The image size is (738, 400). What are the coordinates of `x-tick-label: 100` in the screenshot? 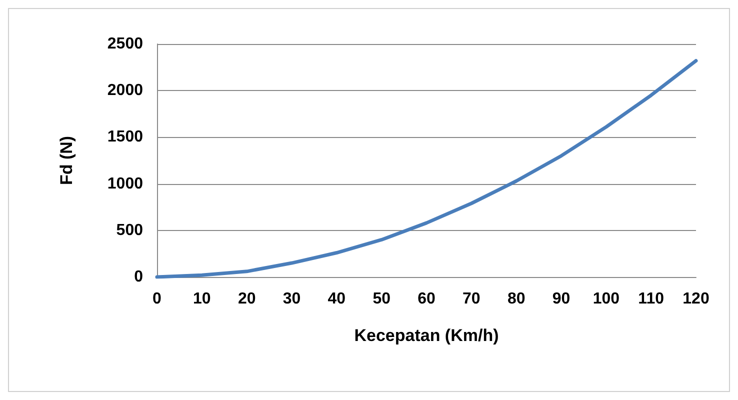 It's located at (606, 299).